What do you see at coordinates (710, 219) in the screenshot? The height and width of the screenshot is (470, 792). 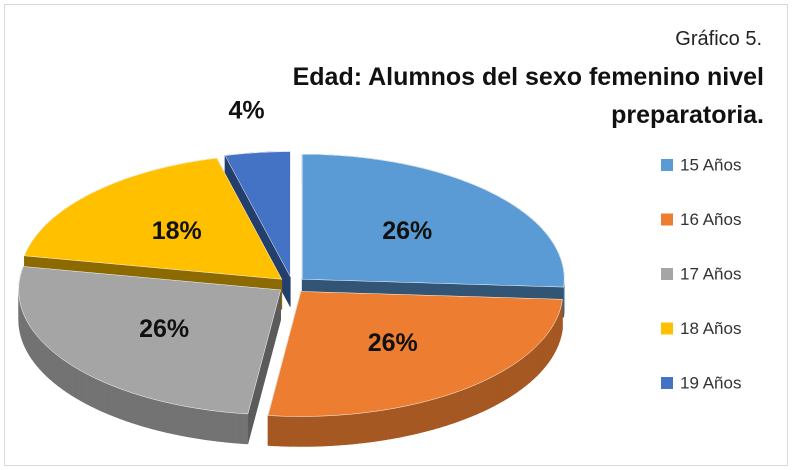 I see `legend-label: 16 Años` at bounding box center [710, 219].